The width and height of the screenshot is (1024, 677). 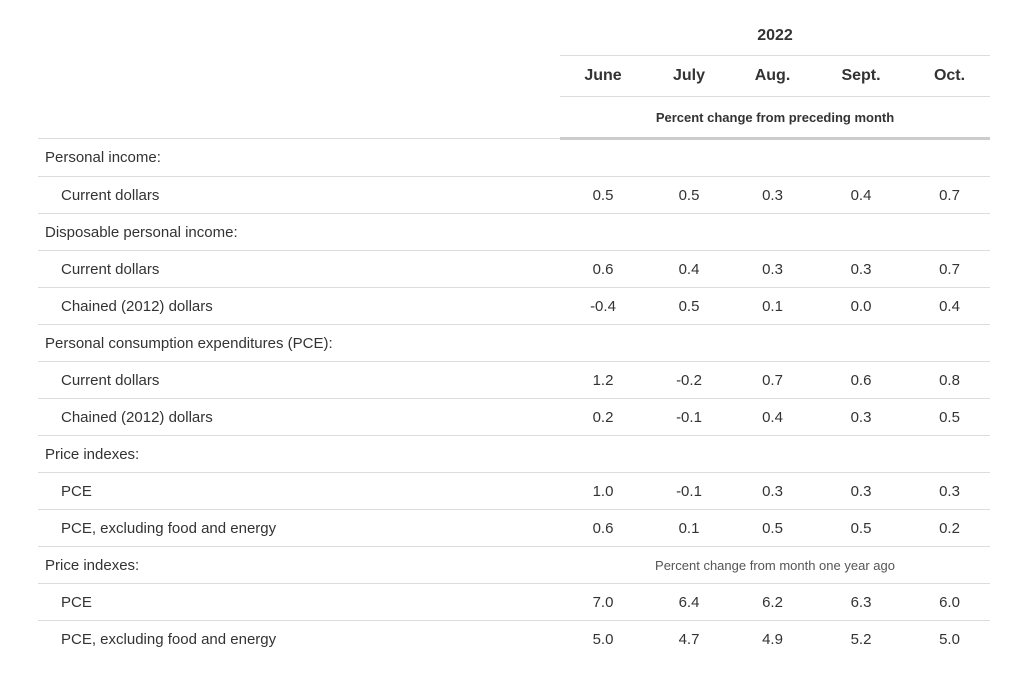 I want to click on header-month-july: July, so click(x=689, y=76).